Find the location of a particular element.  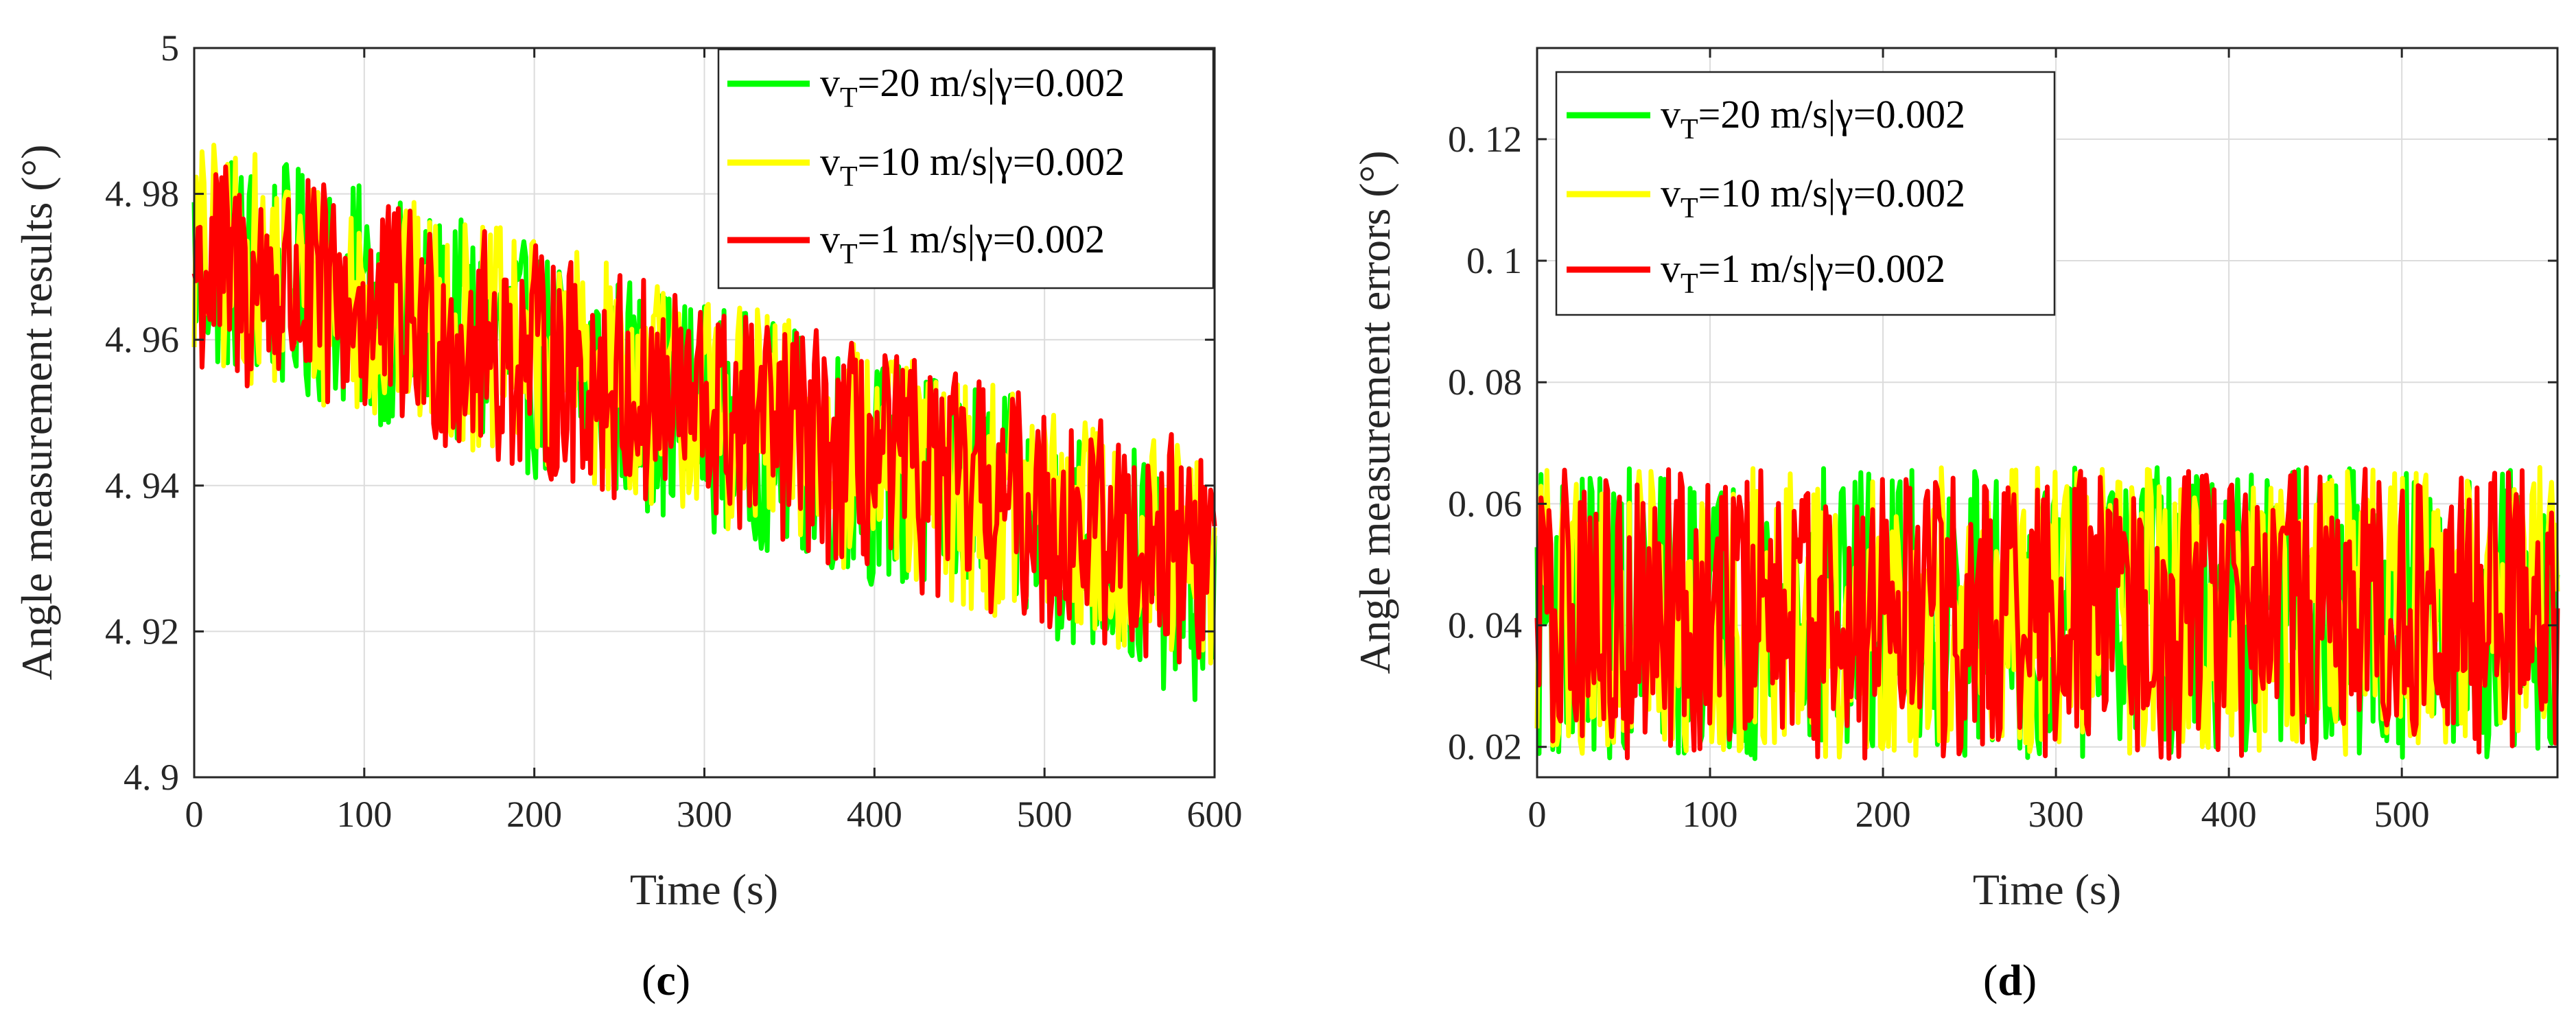

x-axis-label-c: Time (s) is located at coordinates (704, 890).